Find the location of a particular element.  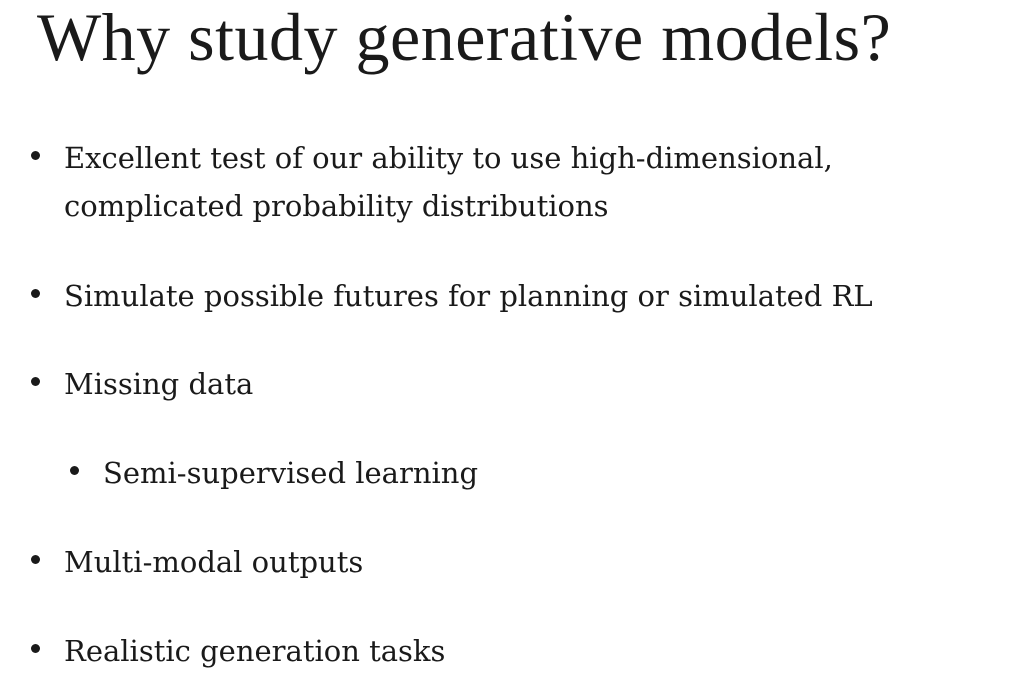

bullet-text: Multi-modal outputs is located at coordinates (214, 562).